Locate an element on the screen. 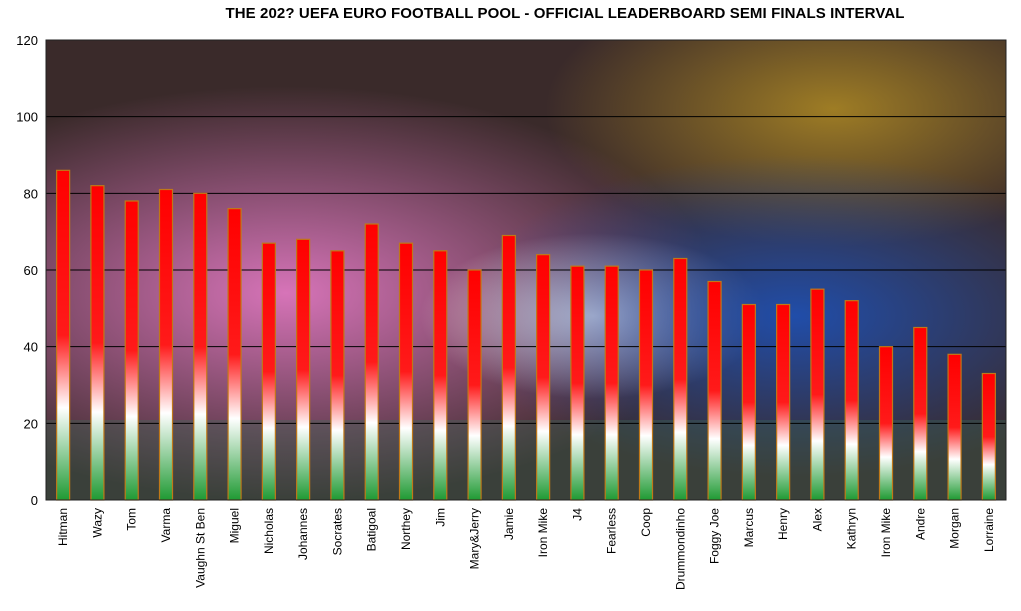 This screenshot has width=1021, height=611. x-category-label: Morgan is located at coordinates (955, 528).